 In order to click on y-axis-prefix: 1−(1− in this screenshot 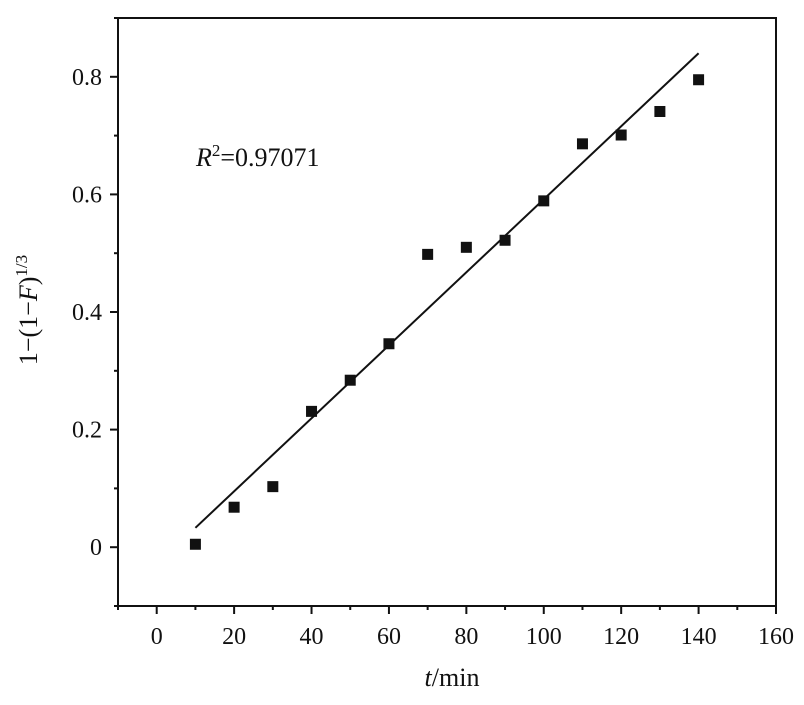, I will do `click(28, 333)`.